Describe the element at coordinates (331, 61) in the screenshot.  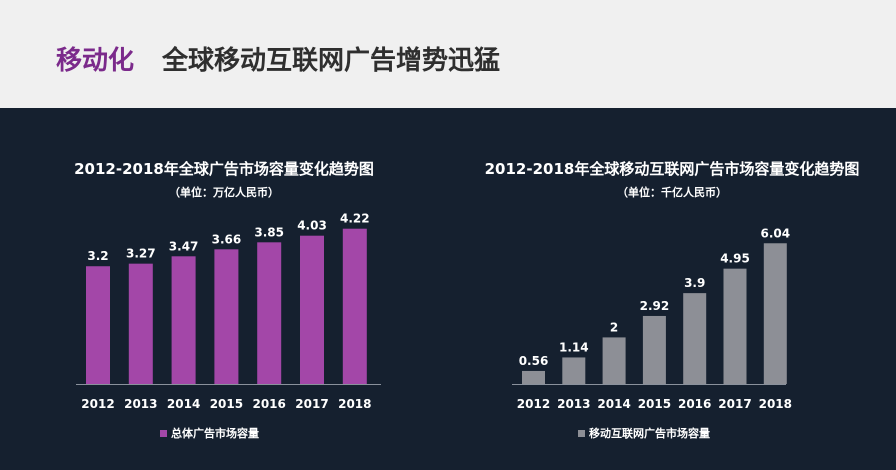
I see `page-title: 全球移动互联网广告增势迅猛` at that location.